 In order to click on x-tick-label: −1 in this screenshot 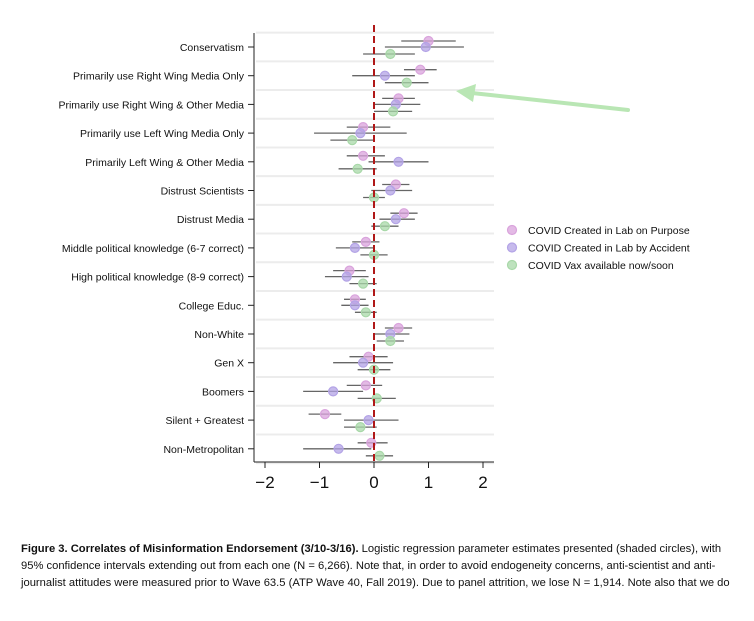, I will do `click(319, 482)`.